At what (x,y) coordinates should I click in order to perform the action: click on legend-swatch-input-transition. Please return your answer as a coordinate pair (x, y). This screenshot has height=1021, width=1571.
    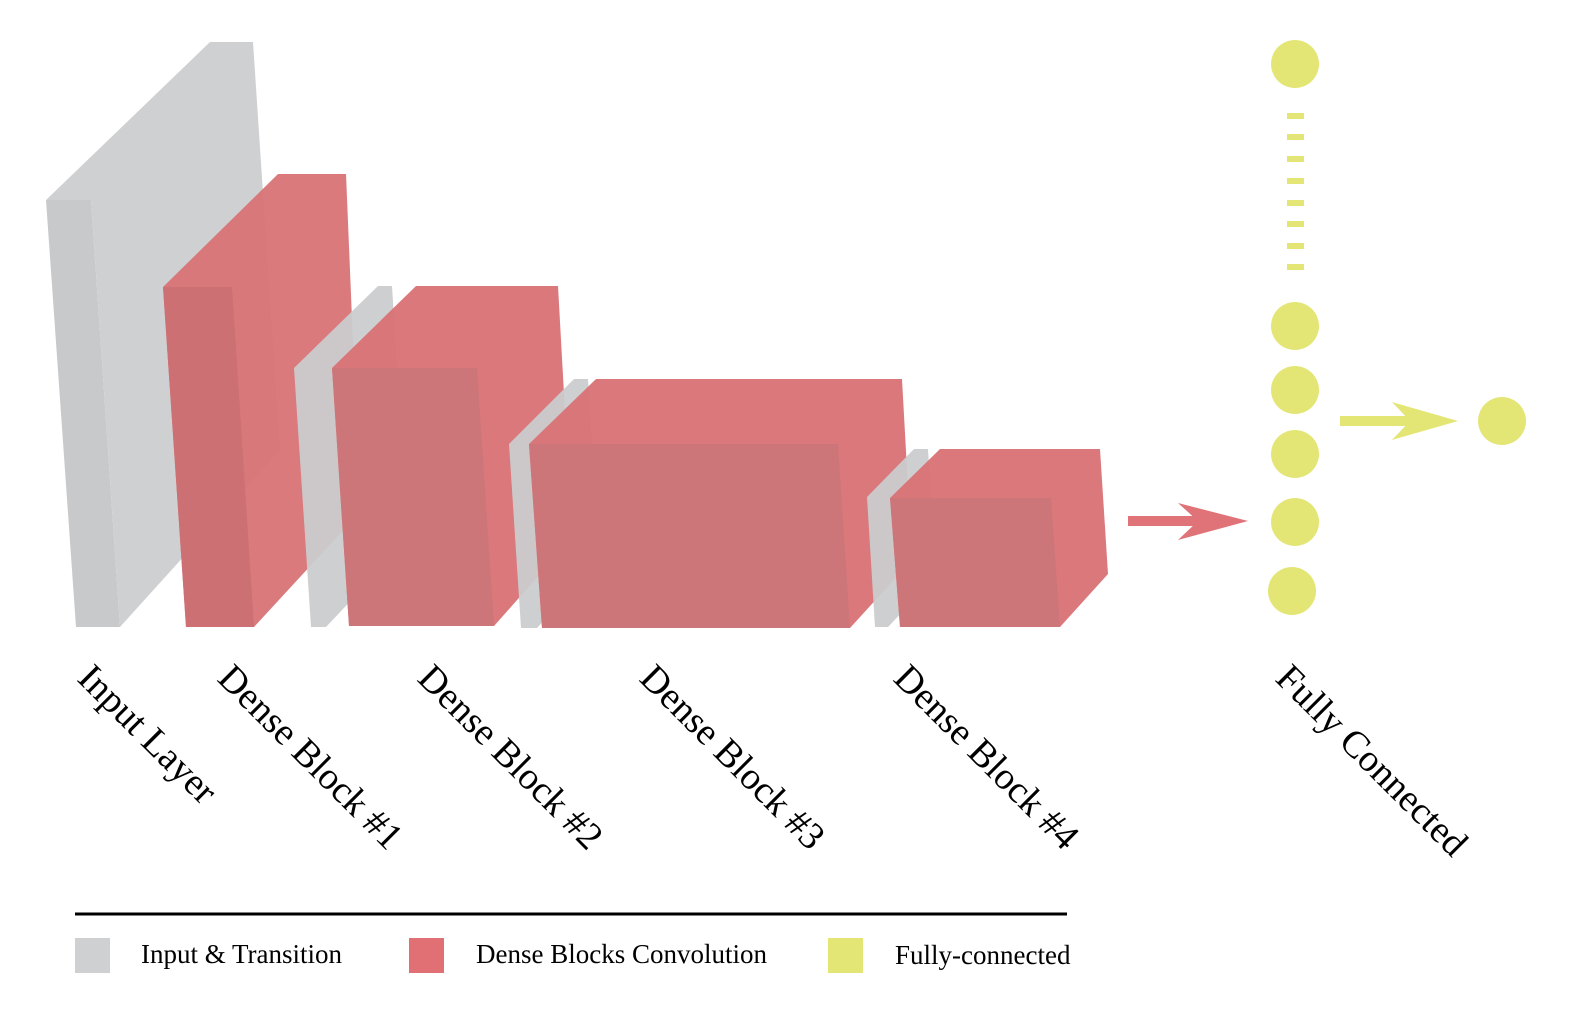
    Looking at the image, I should click on (92, 955).